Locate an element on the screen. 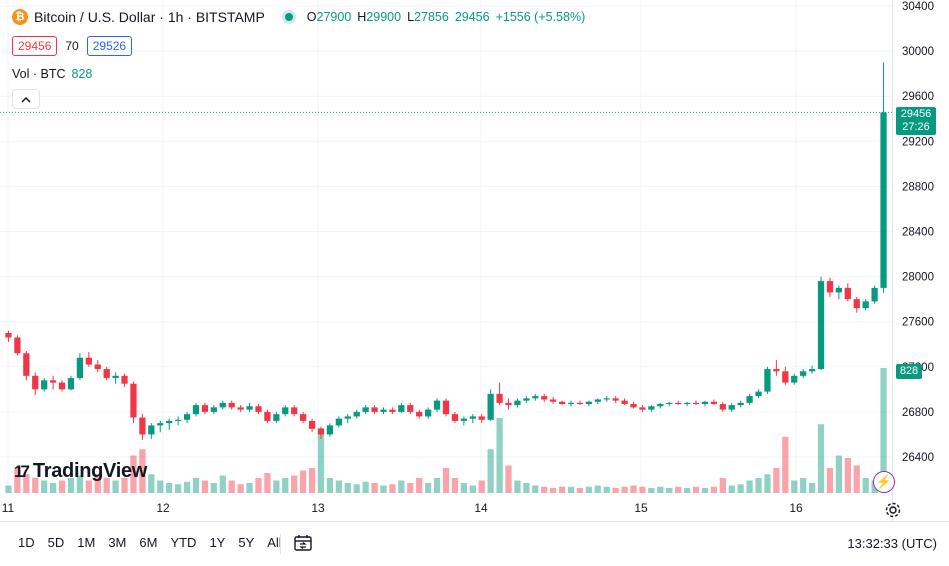  range-button-all: All is located at coordinates (274, 542).